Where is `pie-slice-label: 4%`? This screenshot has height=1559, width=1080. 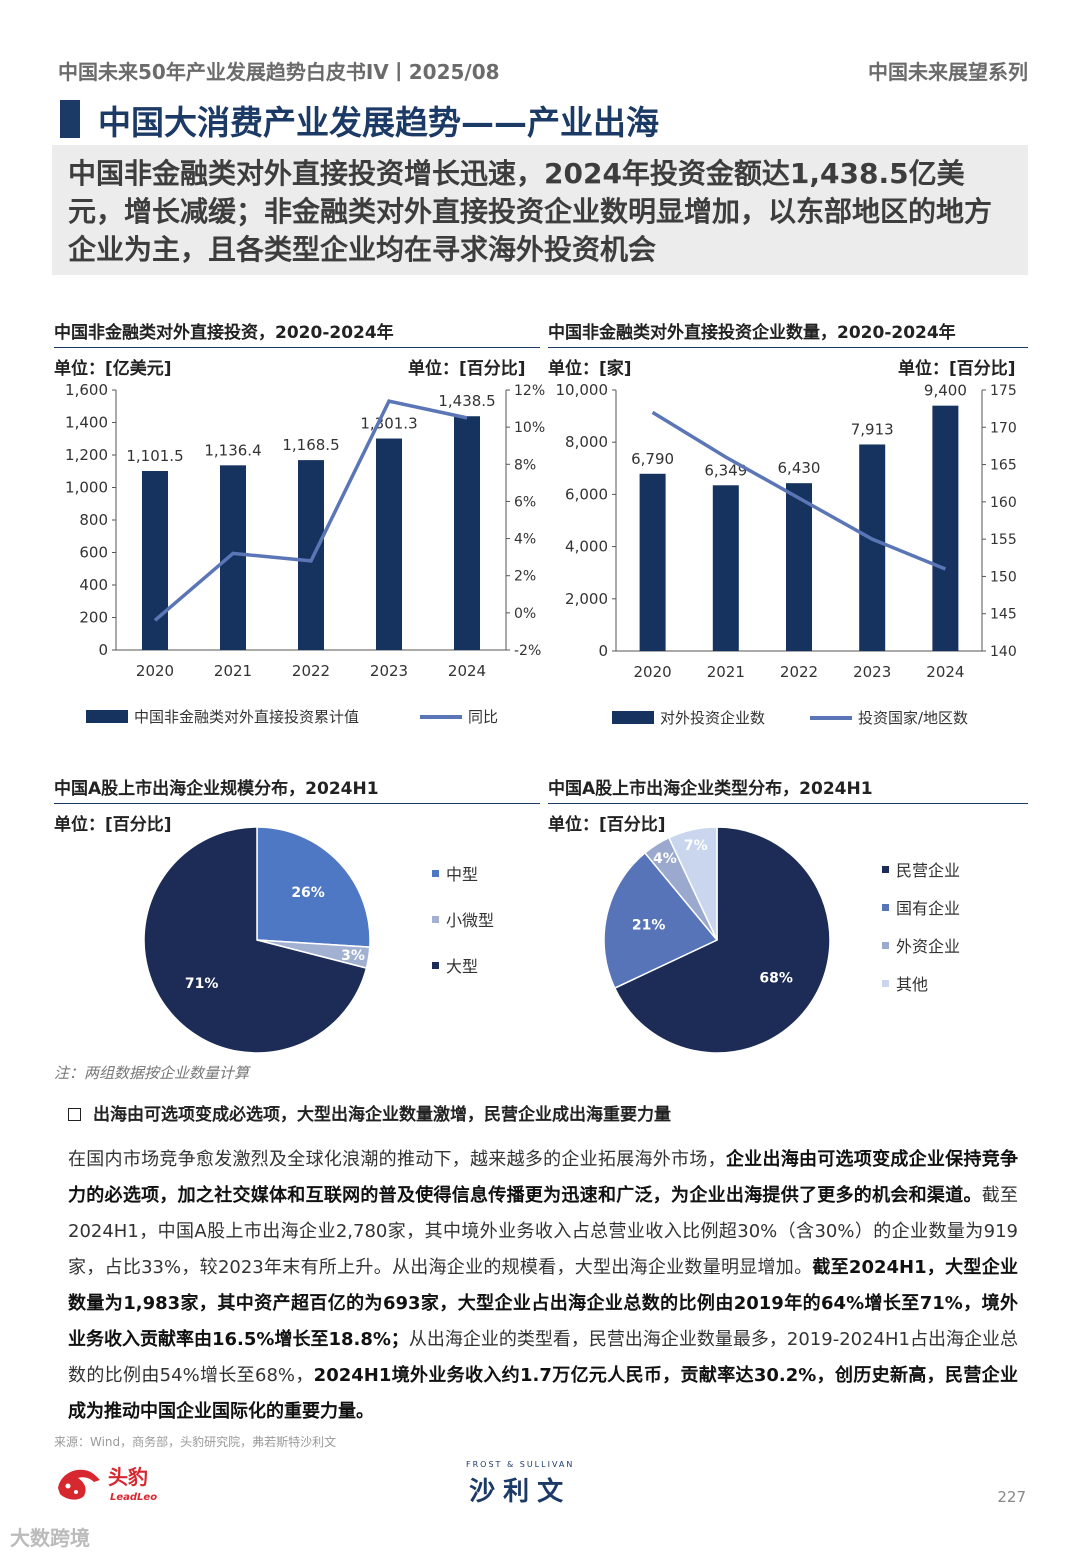 pie-slice-label: 4% is located at coordinates (665, 859).